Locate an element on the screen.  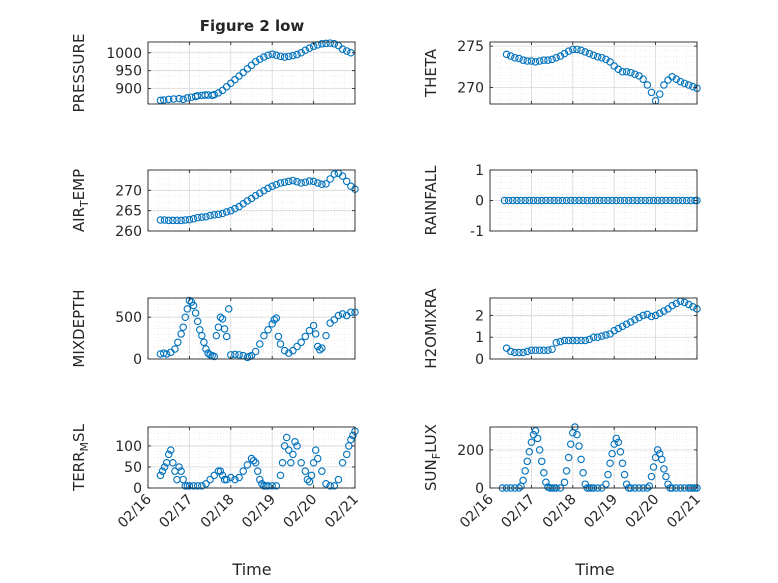
y-tick-label: 1000 is located at coordinates (124, 54).